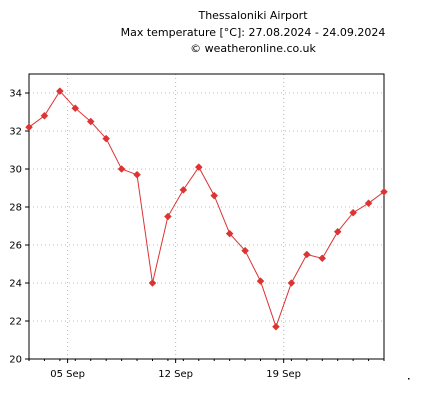 The image size is (432, 401). I want to click on y-tick-label: 28, so click(15, 208).